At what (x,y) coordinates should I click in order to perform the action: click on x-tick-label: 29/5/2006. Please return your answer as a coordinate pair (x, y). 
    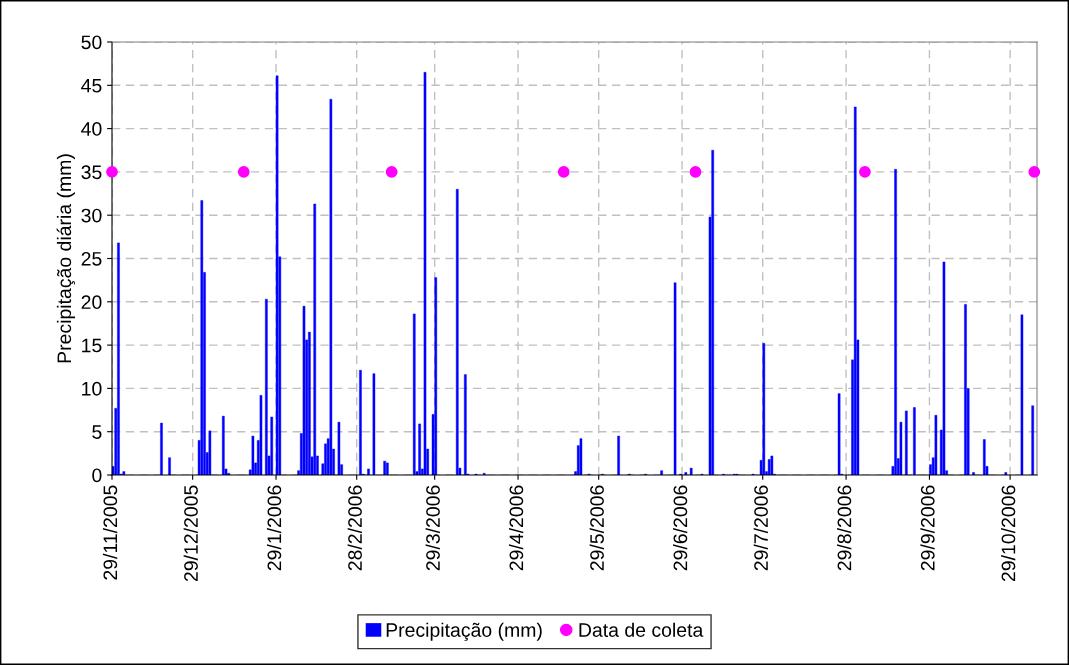
    Looking at the image, I should click on (596, 528).